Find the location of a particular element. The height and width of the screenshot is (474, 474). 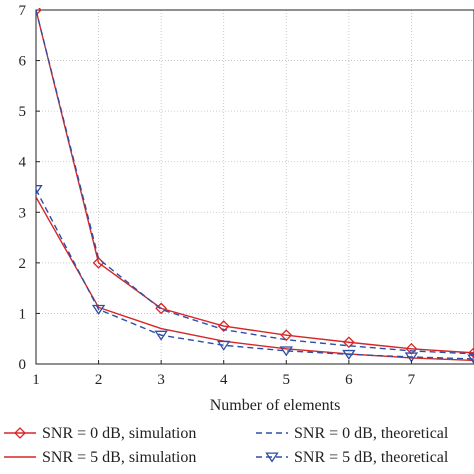

y-tick-label: 3 is located at coordinates (23, 213).